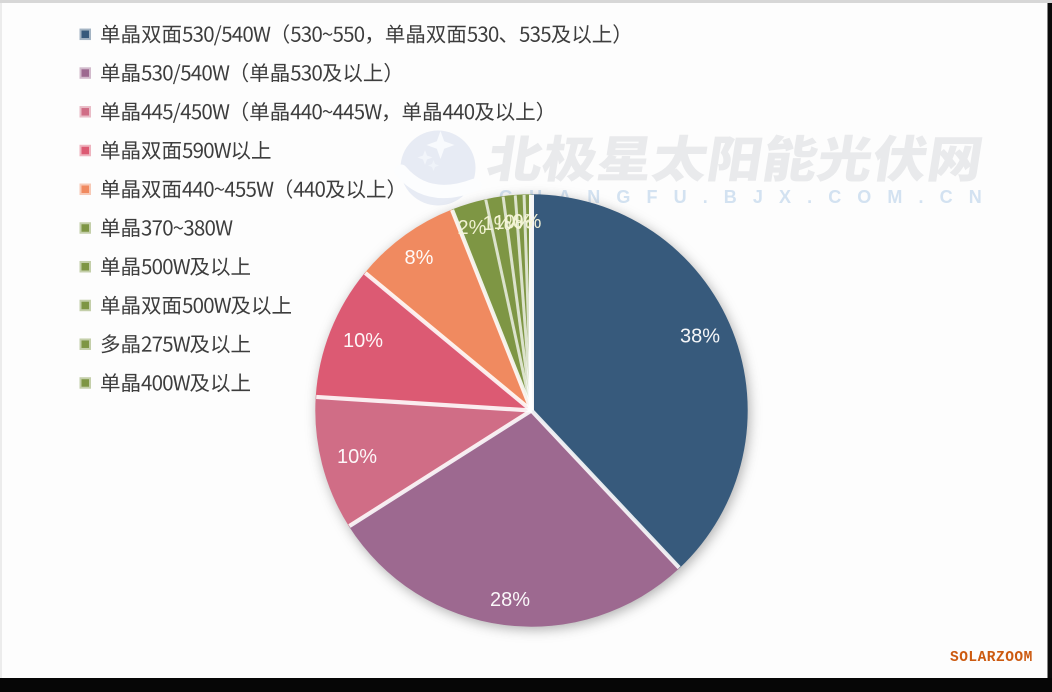 The height and width of the screenshot is (692, 1052). I want to click on svg-text: SOLARZOOM, so click(991, 658).